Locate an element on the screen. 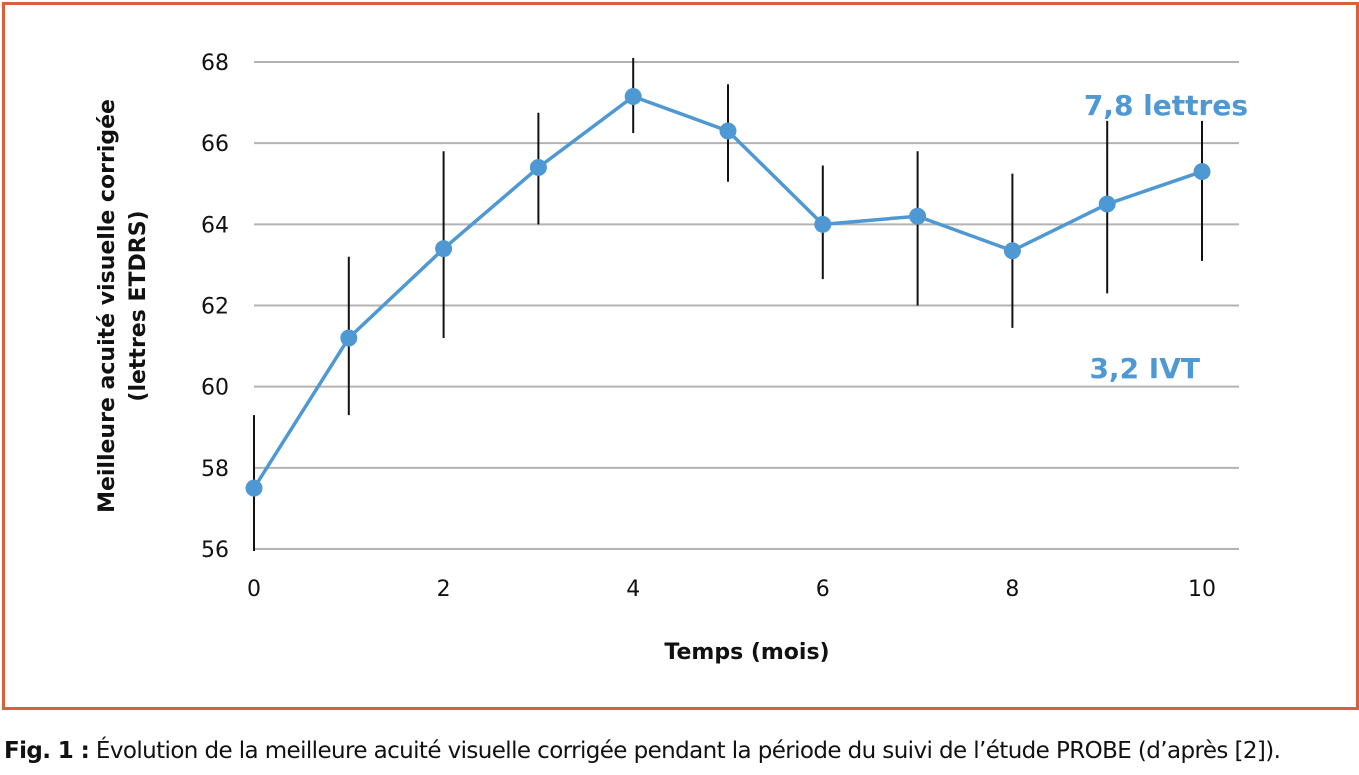 The width and height of the screenshot is (1359, 775). y-tick-label: 56 is located at coordinates (215, 550).